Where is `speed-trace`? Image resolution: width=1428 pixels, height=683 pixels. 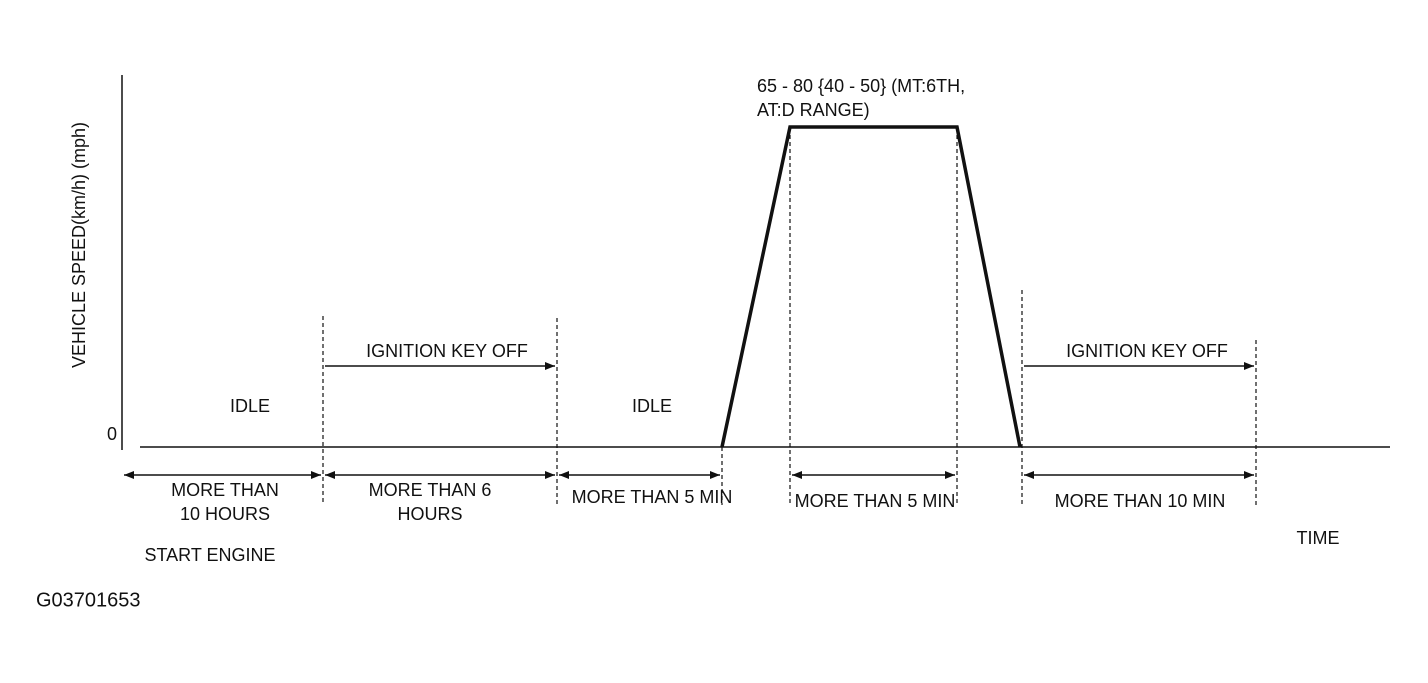
speed-trace is located at coordinates (871, 286).